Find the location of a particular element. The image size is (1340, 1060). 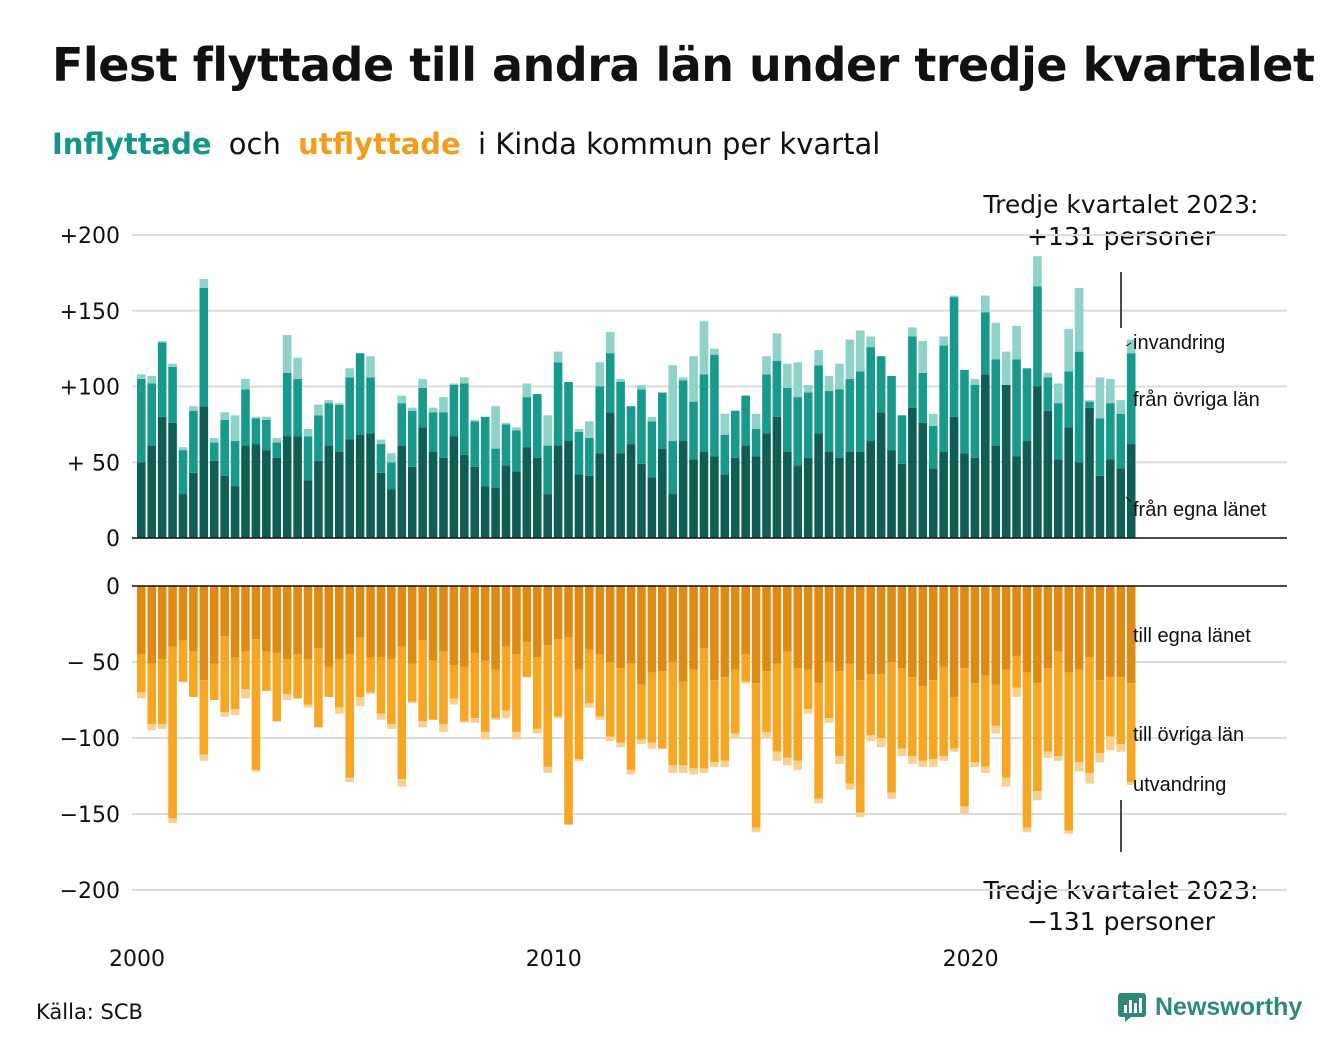

subtitle-utflyttade: utflyttade is located at coordinates (379, 144).